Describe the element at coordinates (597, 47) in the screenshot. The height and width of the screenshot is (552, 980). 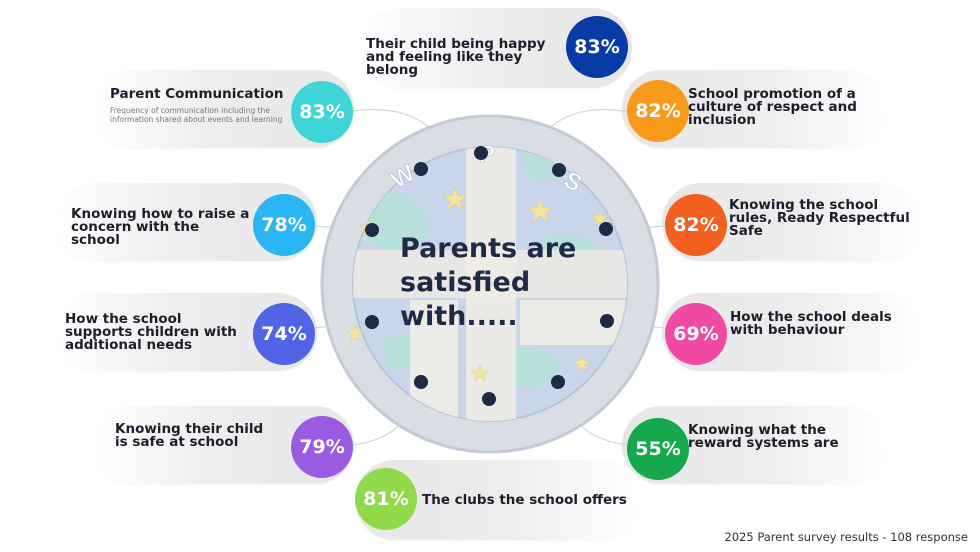
I see `badge-happy-belong: 83%` at that location.